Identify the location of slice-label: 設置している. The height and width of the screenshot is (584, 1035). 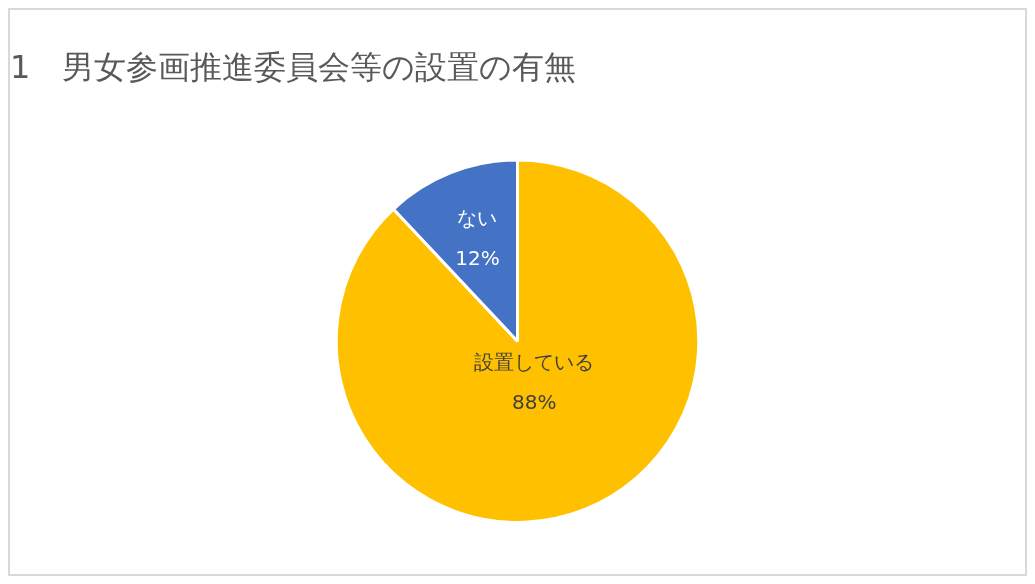
(534, 361).